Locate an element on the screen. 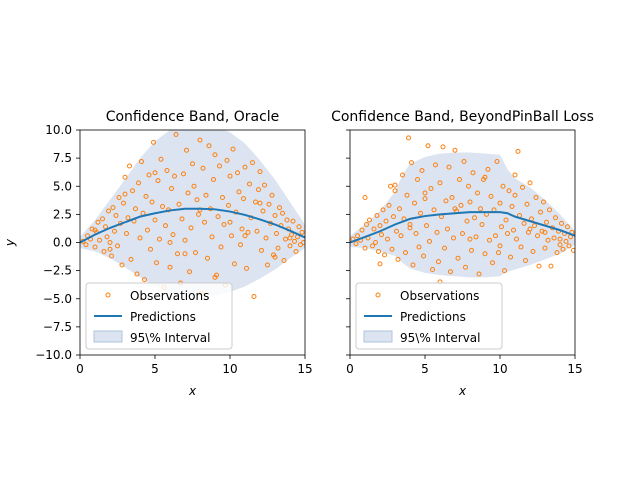 This screenshot has width=640, height=480. confidence-band is located at coordinates (192, 213).